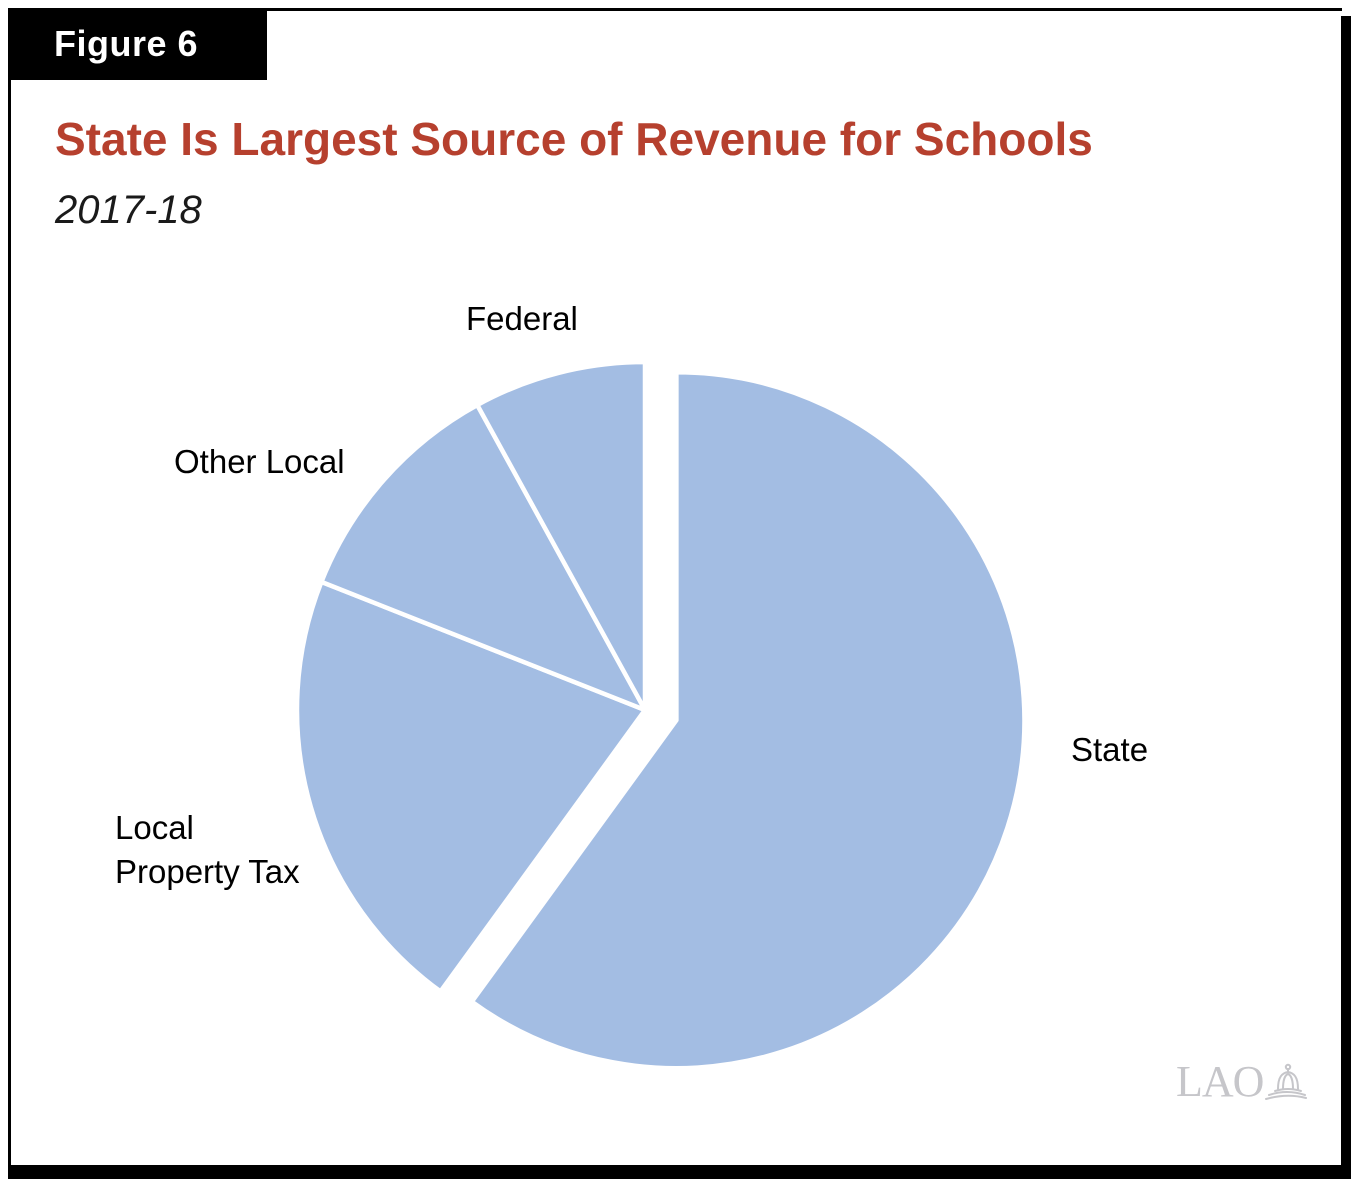 This screenshot has height=1179, width=1351. I want to click on capitol-dome-icon, so click(1286, 1081).